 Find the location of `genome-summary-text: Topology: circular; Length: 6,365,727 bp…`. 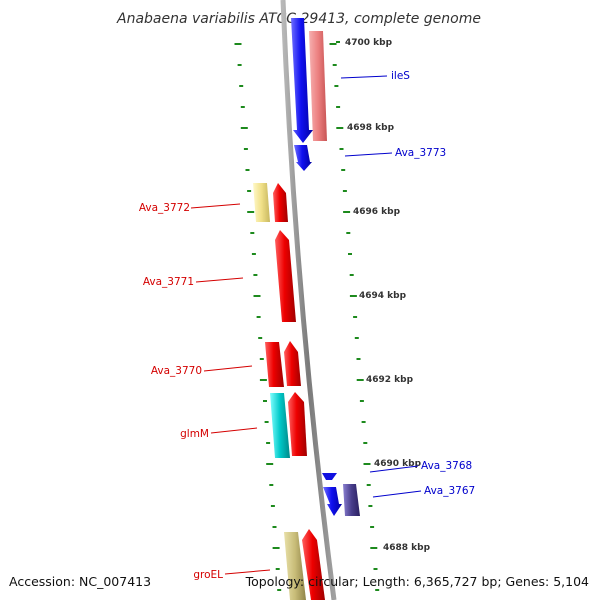

genome-summary-text: Topology: circular; Length: 6,365,727 bp… is located at coordinates (417, 581).